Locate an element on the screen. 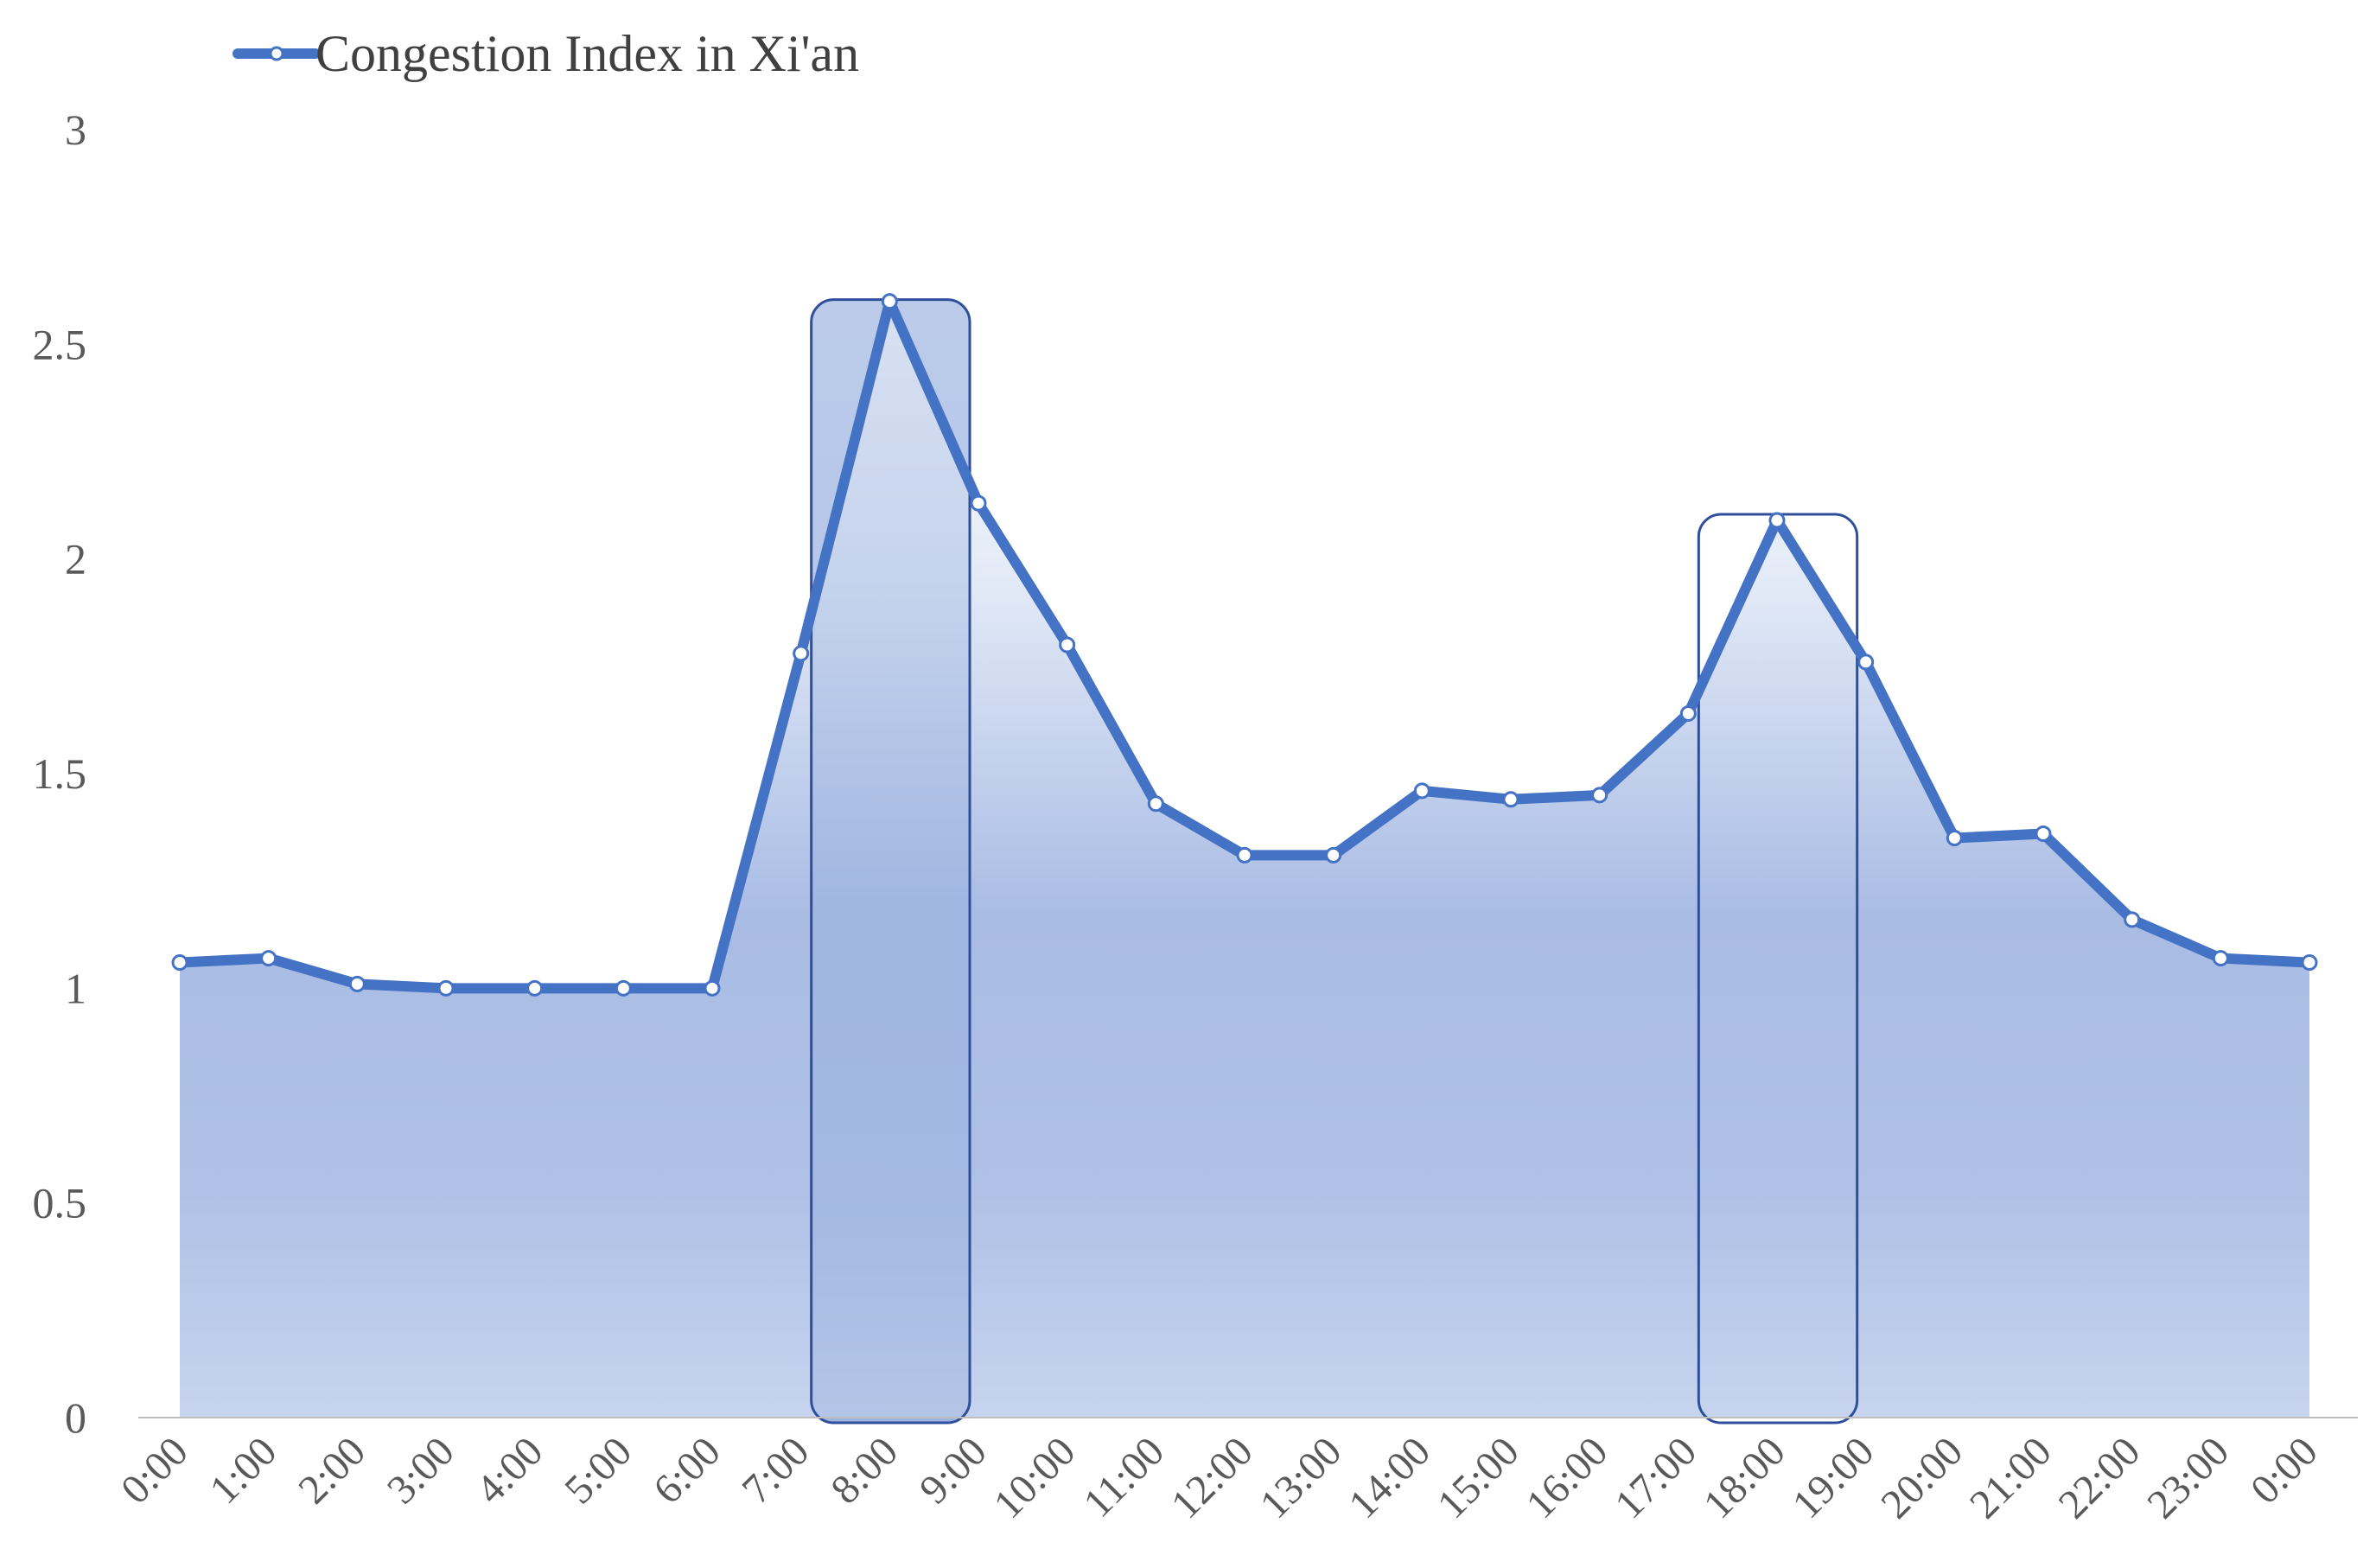 This screenshot has width=2376, height=1568. x-tick-label: 16:00 is located at coordinates (1567, 1478).